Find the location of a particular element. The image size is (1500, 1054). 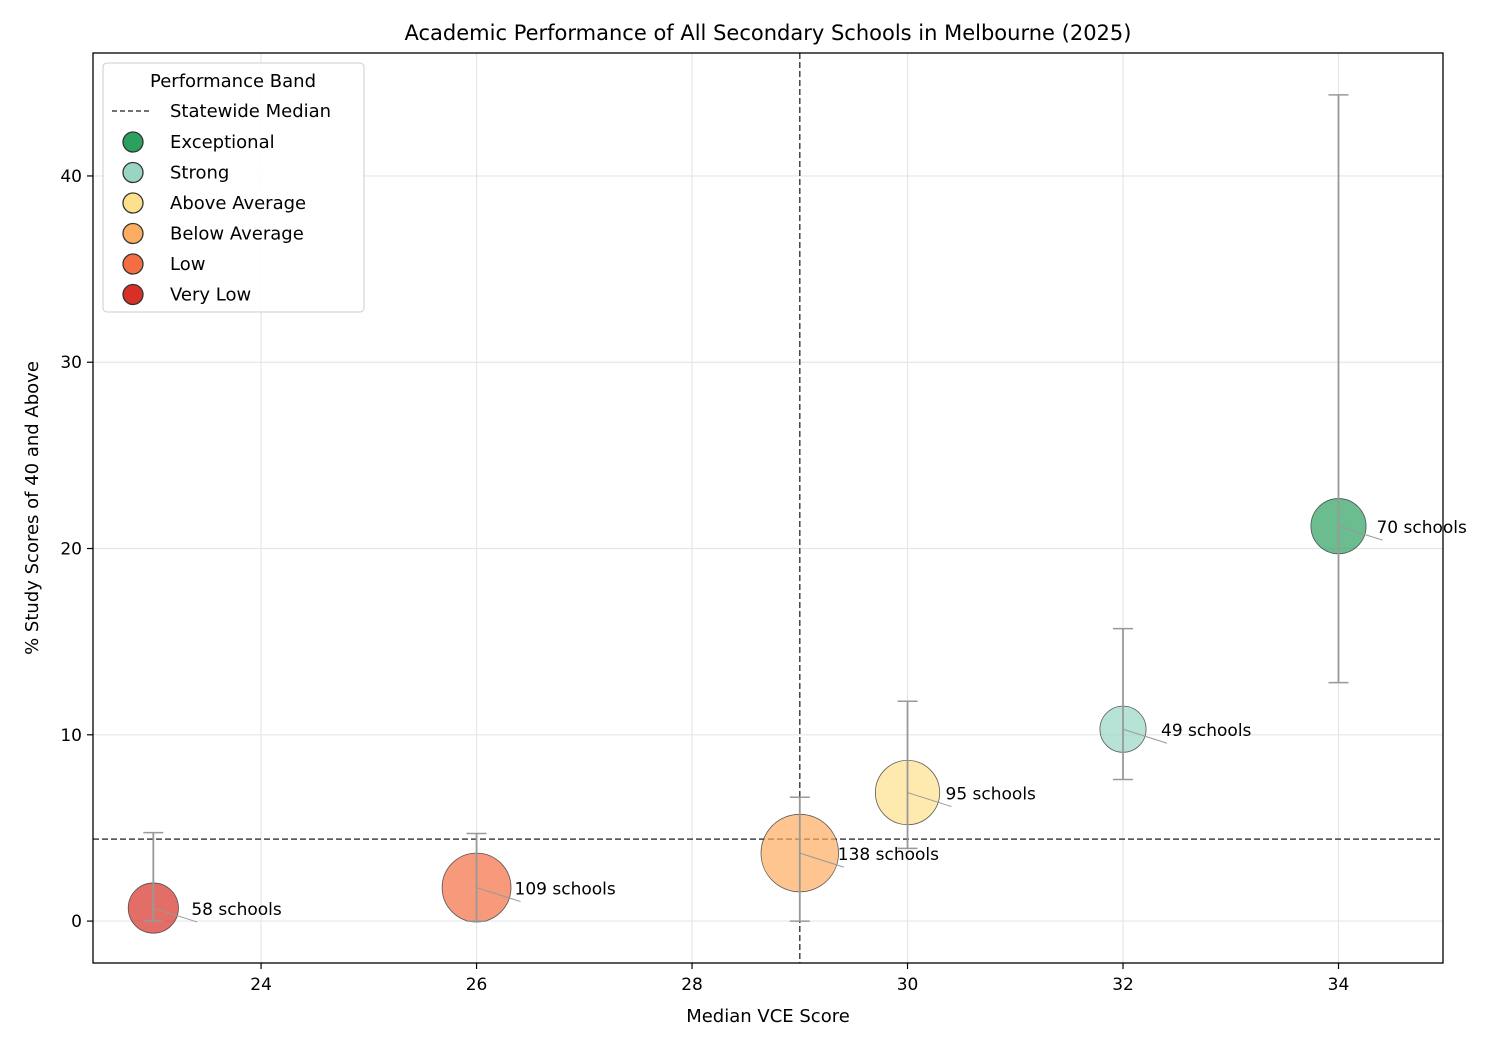

legend-label: Low is located at coordinates (187, 264).